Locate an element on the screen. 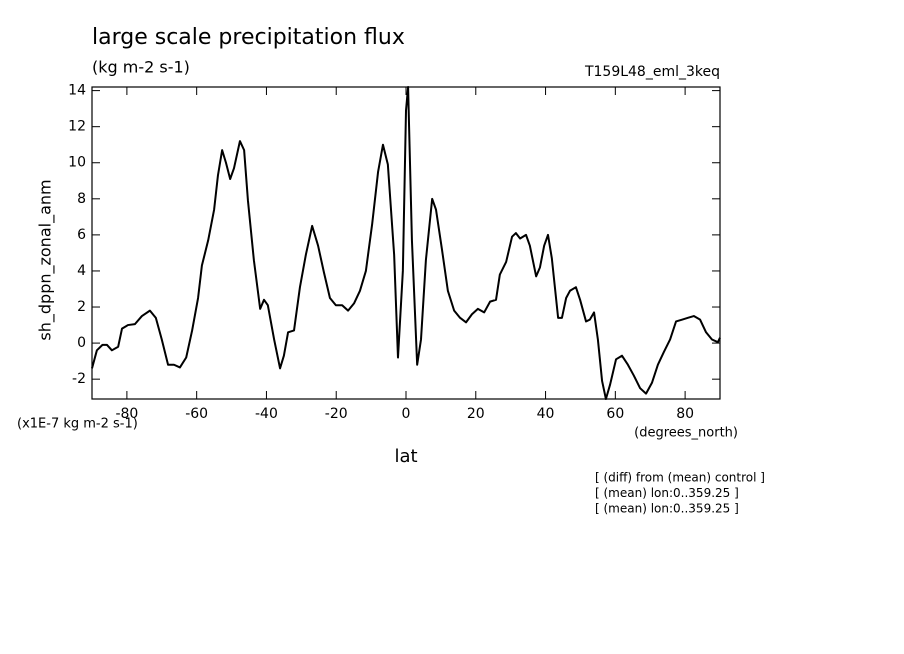 This screenshot has width=904, height=654. y-tick-label: 4 is located at coordinates (81, 271).